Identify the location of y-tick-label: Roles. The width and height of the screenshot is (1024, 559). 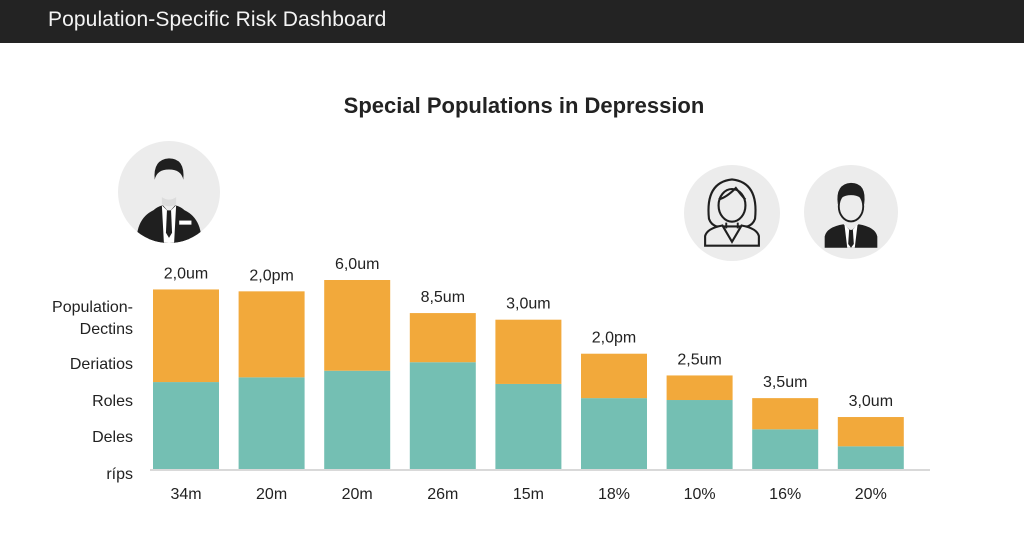
(112, 401).